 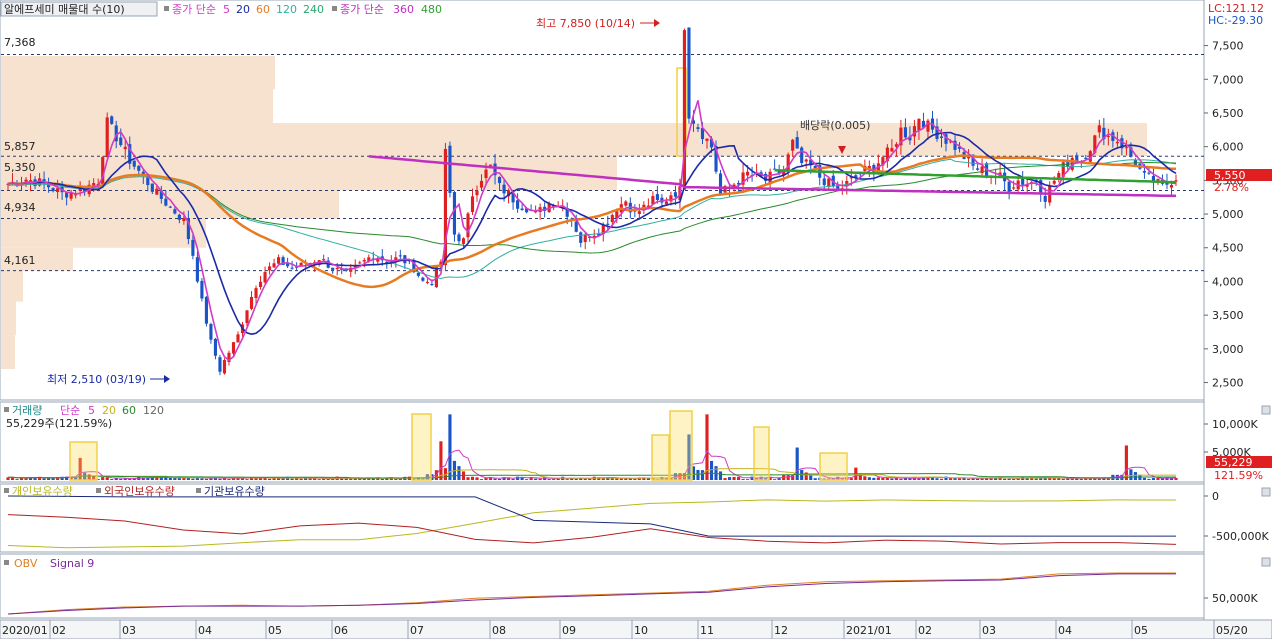 I want to click on holdings-individual: 개인보유수량, so click(x=42, y=491).